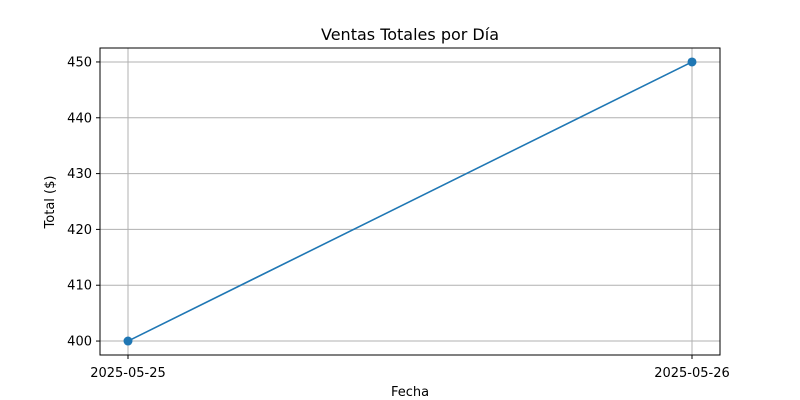  Describe the element at coordinates (79, 286) in the screenshot. I see `y-tick-label: 410` at that location.